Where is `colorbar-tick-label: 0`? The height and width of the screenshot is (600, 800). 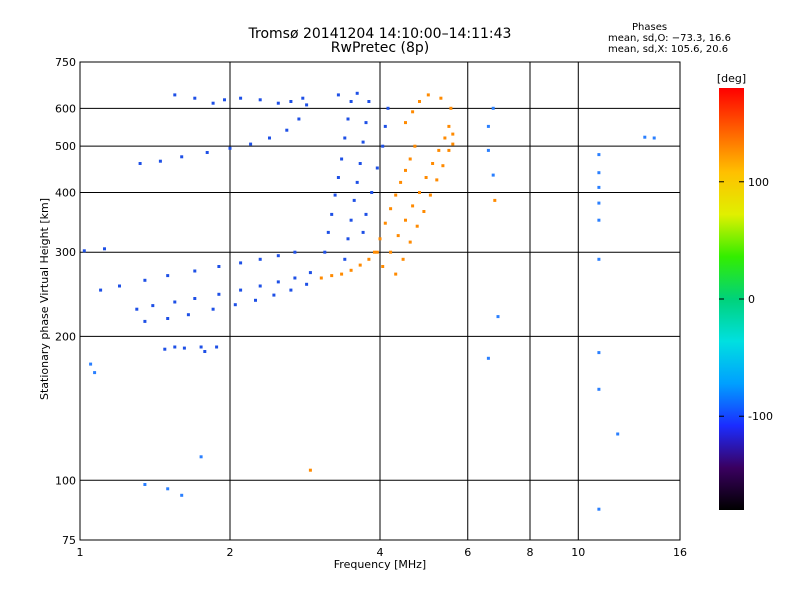 colorbar-tick-label: 0 is located at coordinates (751, 299).